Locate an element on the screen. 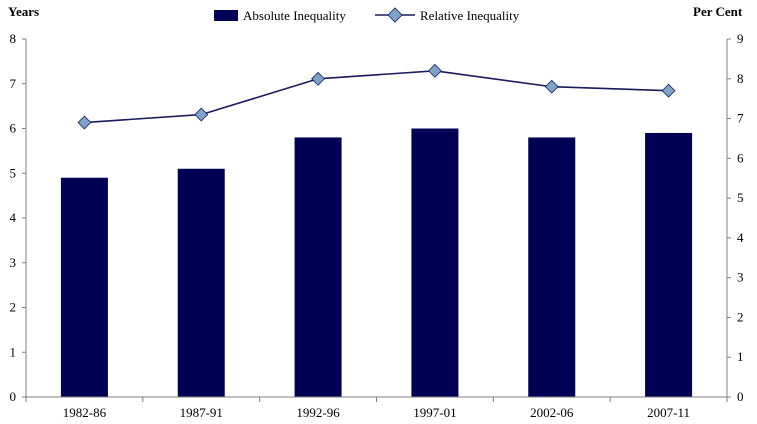 This screenshot has height=424, width=757. legend-label-relative-inequality: Relative Inequality is located at coordinates (470, 15).